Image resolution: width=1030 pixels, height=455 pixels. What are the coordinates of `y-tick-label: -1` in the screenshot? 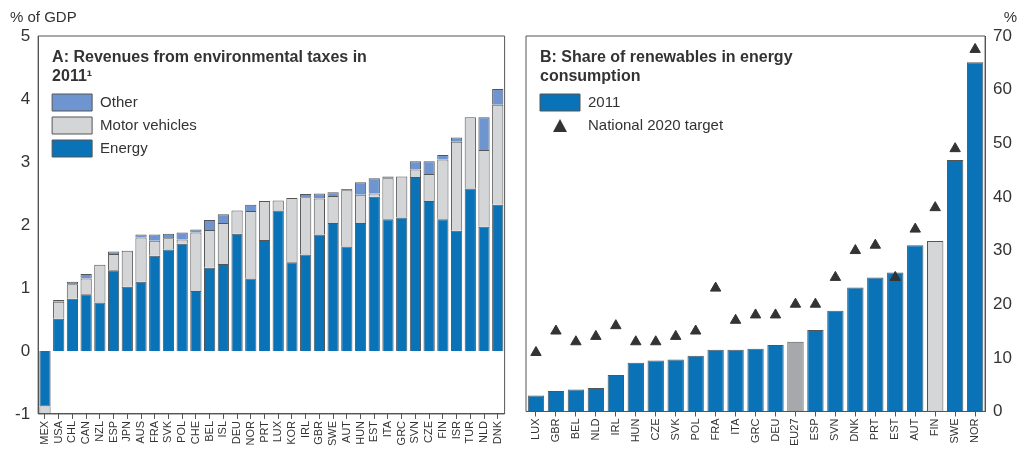 It's located at (22, 413).